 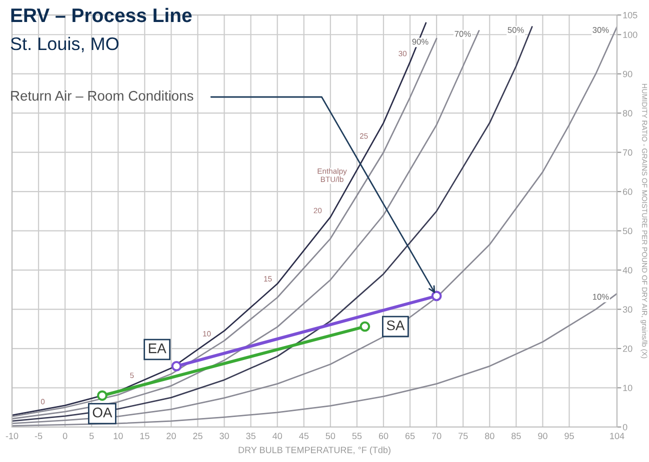 What do you see at coordinates (627, 309) in the screenshot?
I see `y-tick-label: 30` at bounding box center [627, 309].